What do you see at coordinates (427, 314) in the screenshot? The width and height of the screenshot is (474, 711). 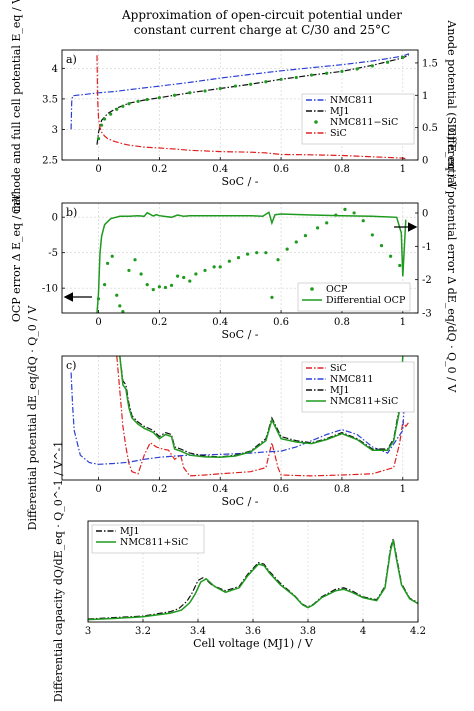 I see `y-right-tick-label: -3` at bounding box center [427, 314].